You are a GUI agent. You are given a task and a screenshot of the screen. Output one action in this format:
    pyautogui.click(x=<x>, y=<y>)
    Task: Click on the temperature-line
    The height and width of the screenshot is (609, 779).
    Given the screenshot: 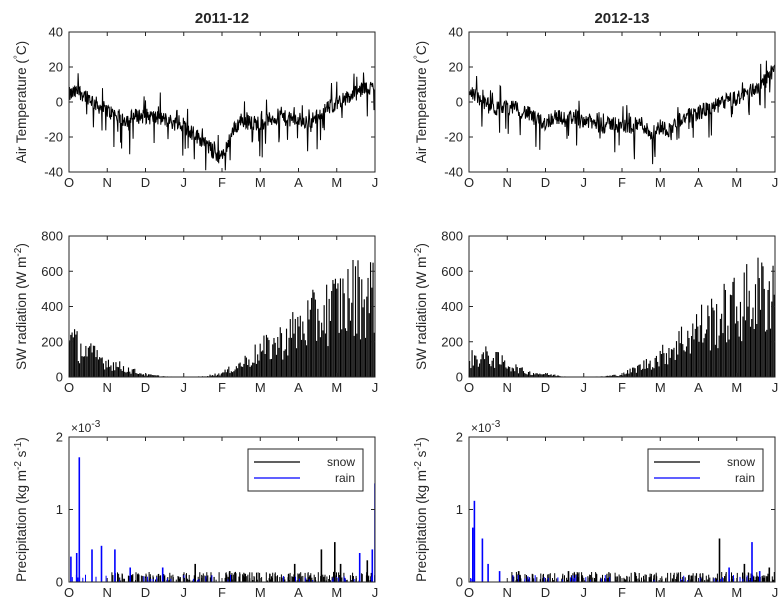 What is the action you would take?
    pyautogui.click(x=222, y=121)
    